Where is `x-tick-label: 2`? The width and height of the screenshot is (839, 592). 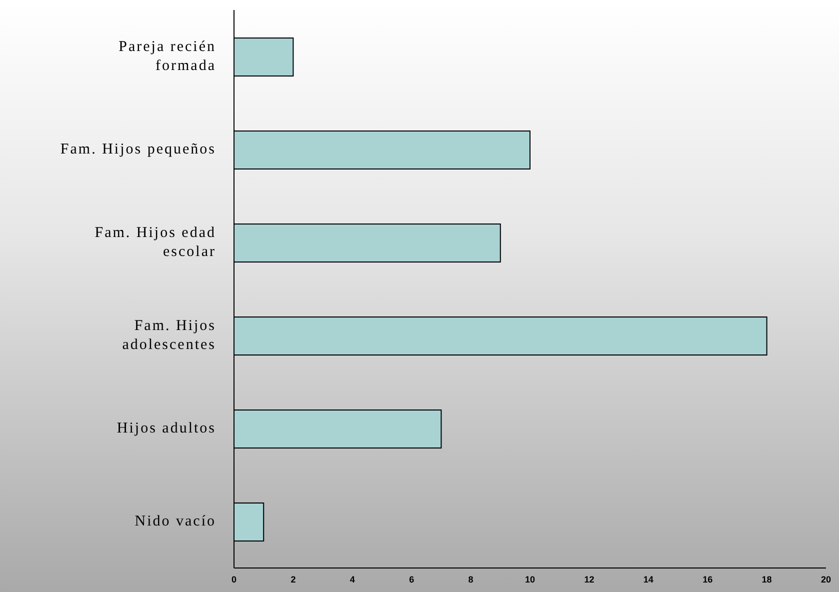 x-tick-label: 2 is located at coordinates (293, 579).